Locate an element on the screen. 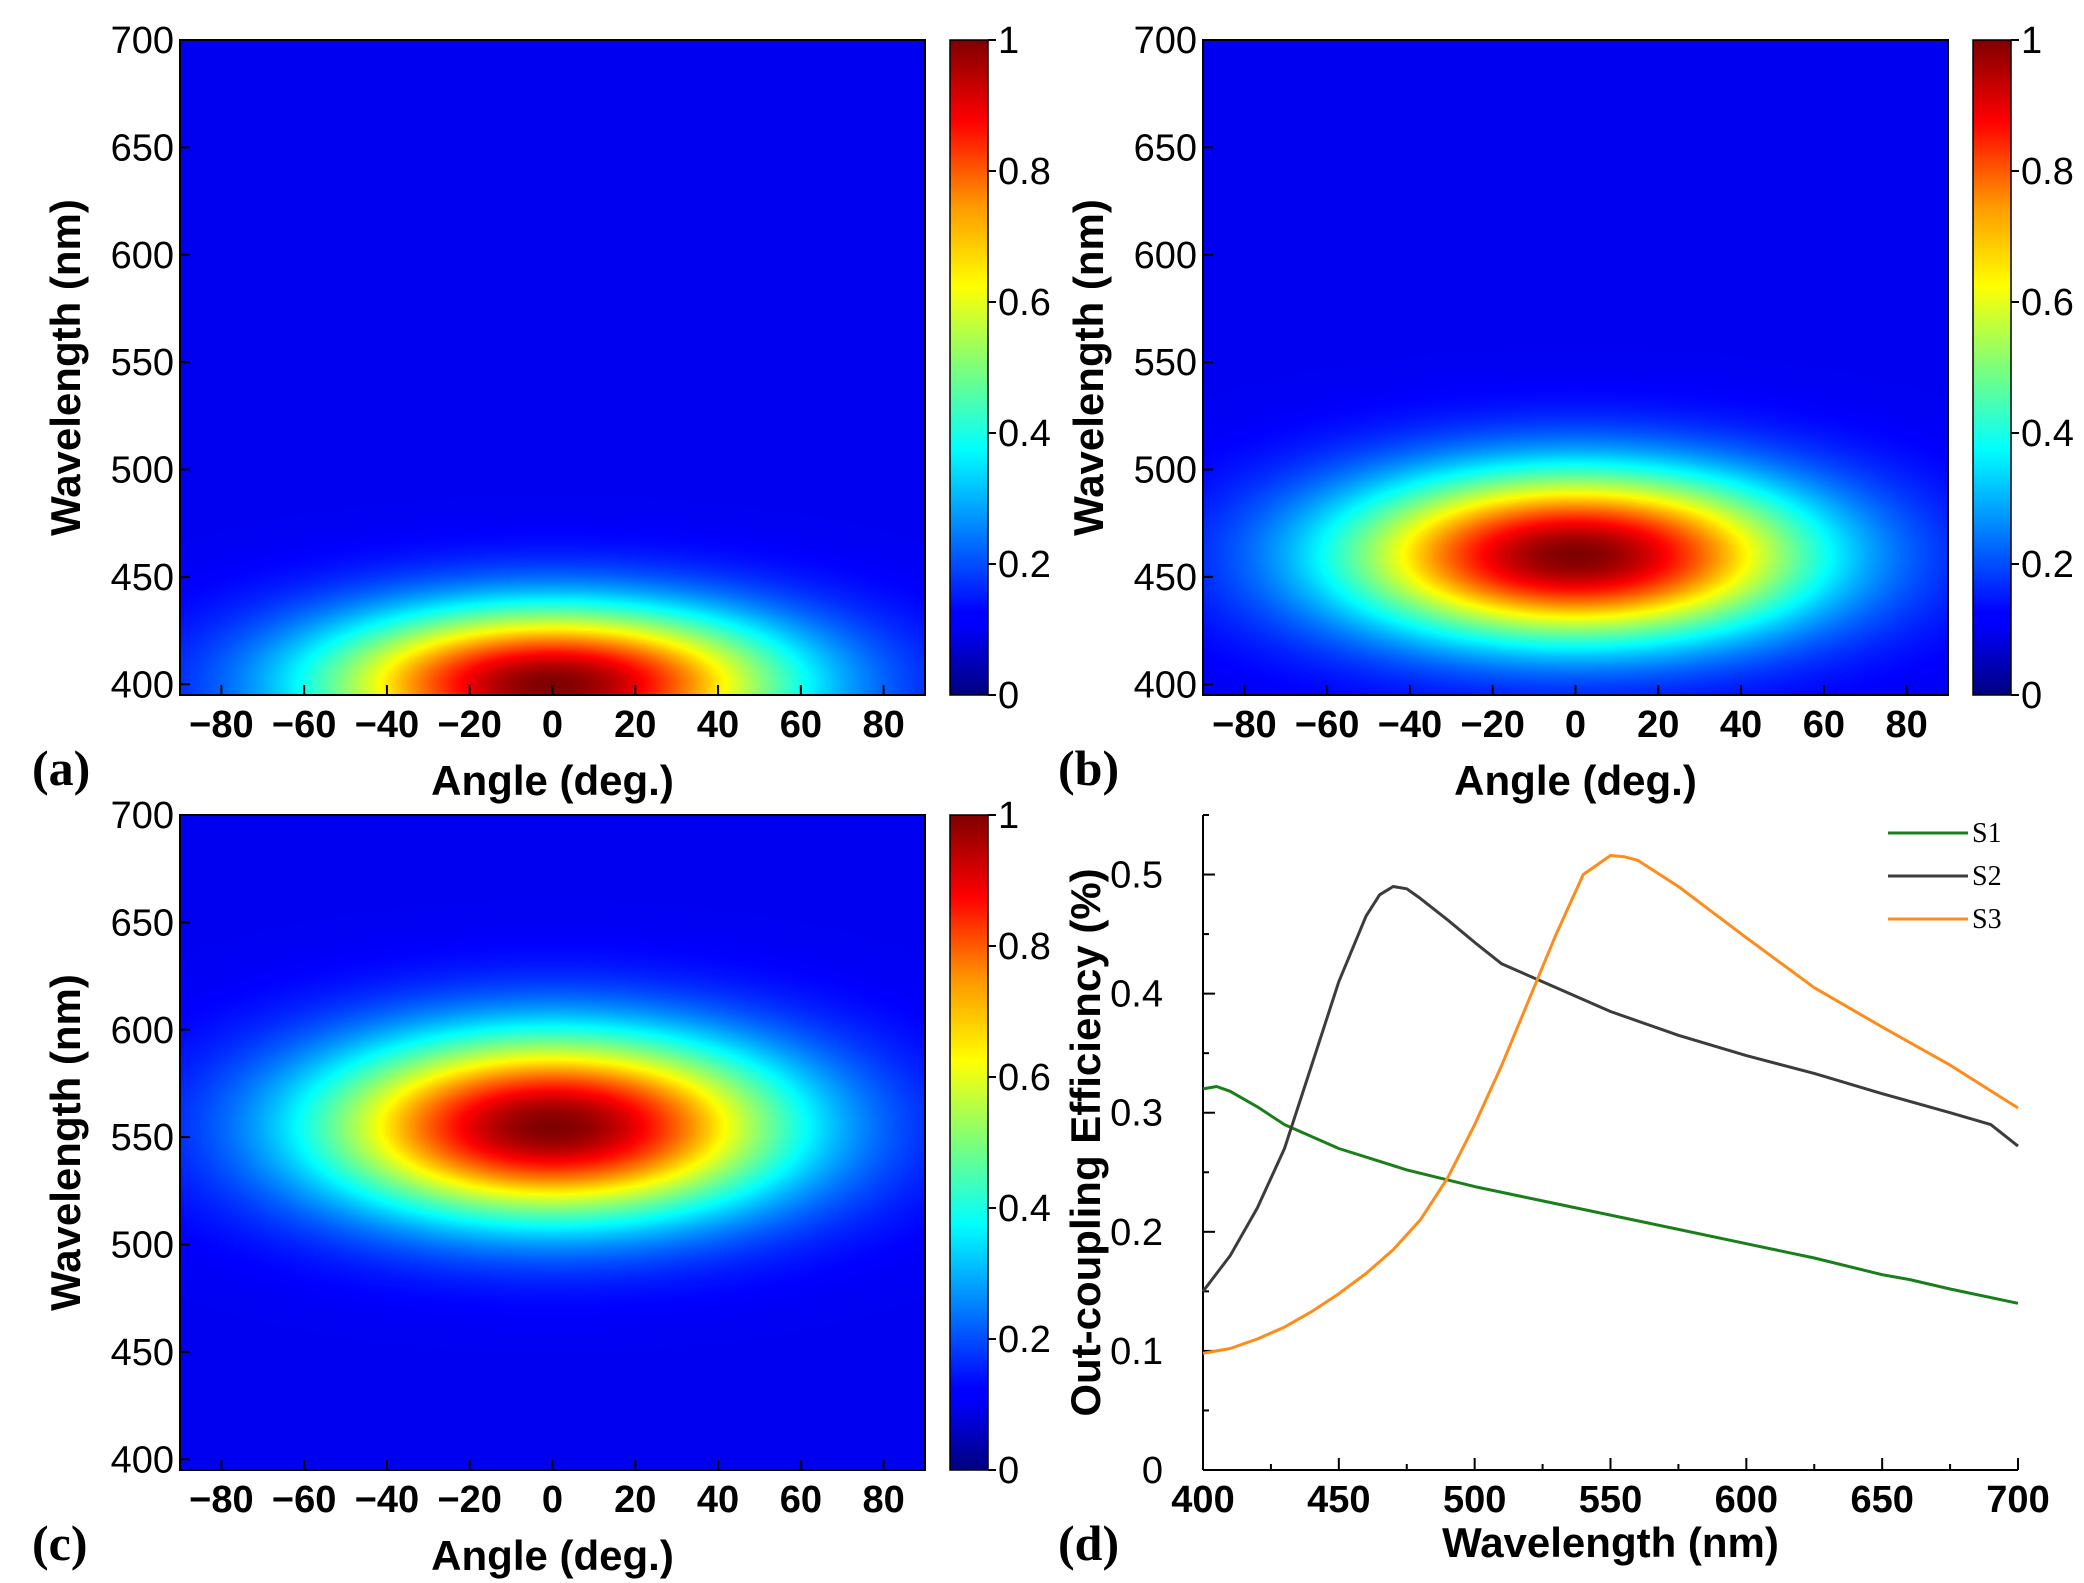 The image size is (2084, 1583). y-tick-label: 0.2 is located at coordinates (1136, 1233).